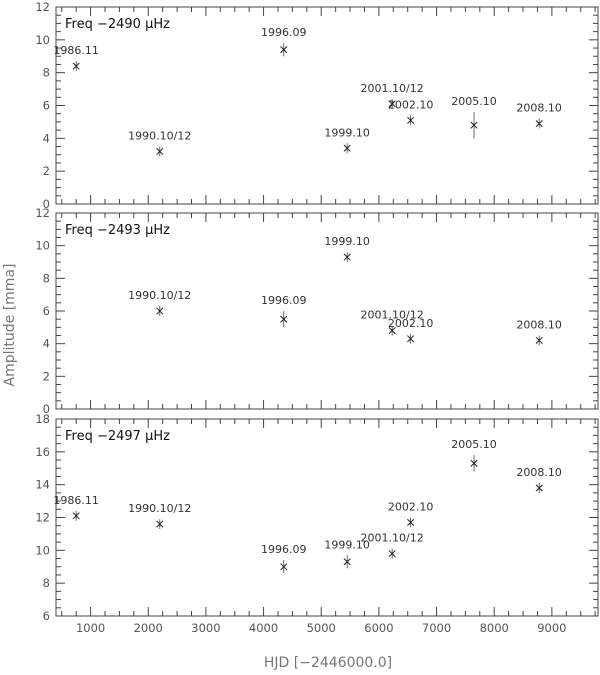 Image resolution: width=600 pixels, height=675 pixels. What do you see at coordinates (90, 628) in the screenshot?
I see `x-tick-label: 1000` at bounding box center [90, 628].